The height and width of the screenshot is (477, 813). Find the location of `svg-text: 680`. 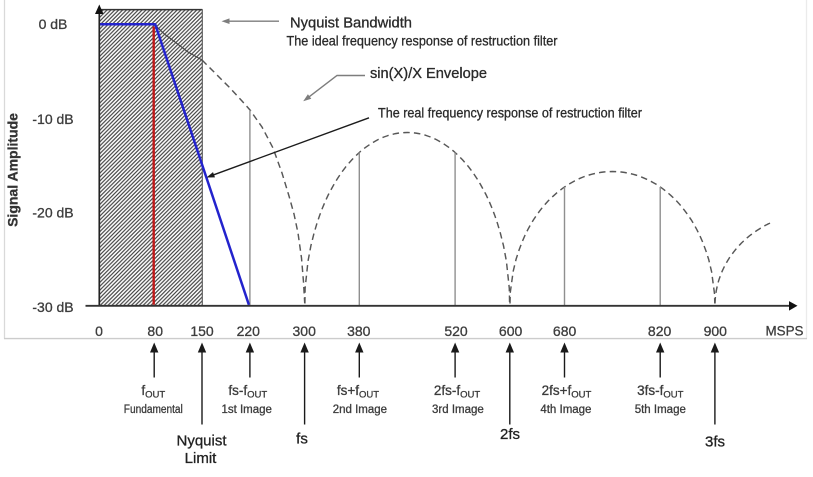

svg-text: 680 is located at coordinates (565, 331).